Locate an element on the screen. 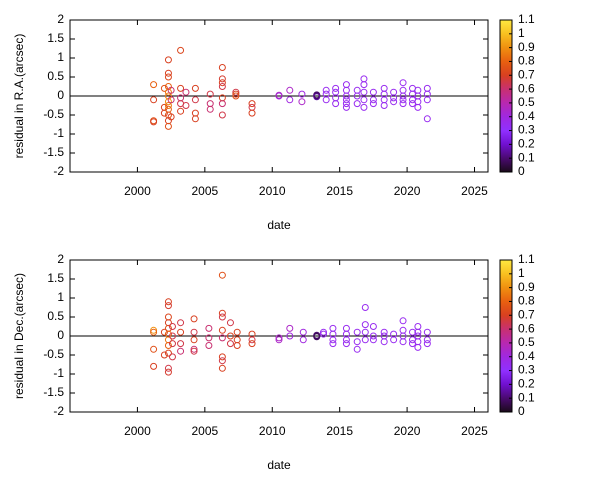  colorbar-tick-label: 0.2 is located at coordinates (526, 384).